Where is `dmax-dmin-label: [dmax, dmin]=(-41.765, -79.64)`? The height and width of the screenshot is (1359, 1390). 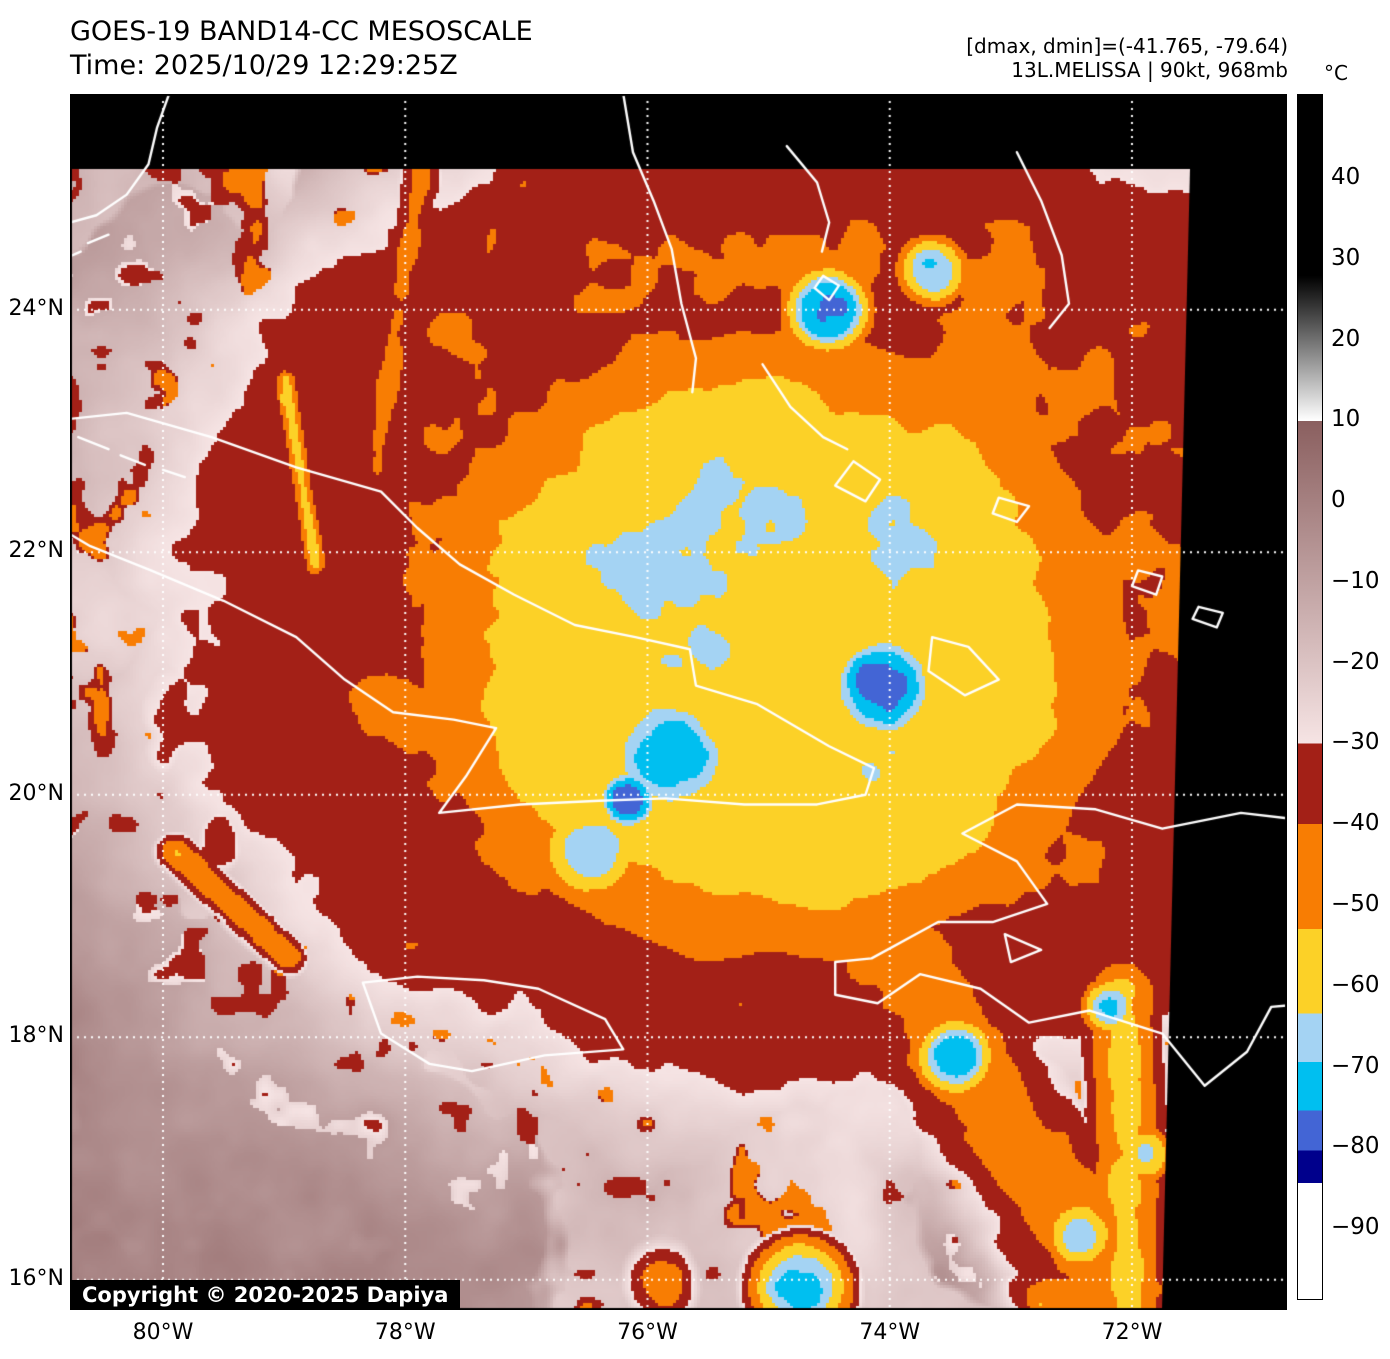 dmax-dmin-label: [dmax, dmin]=(-41.765, -79.64) is located at coordinates (1127, 46).